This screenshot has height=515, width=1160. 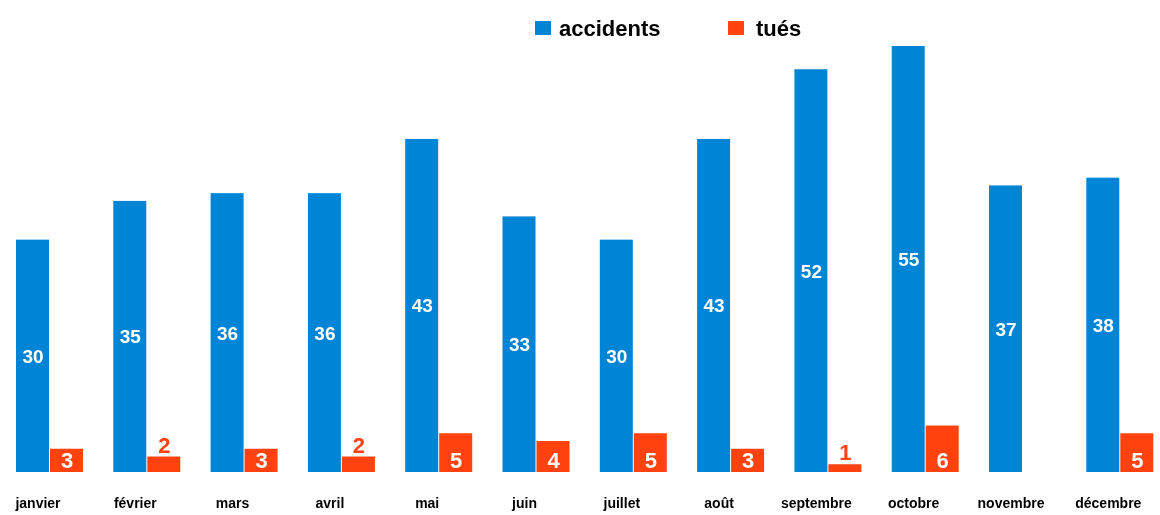 What do you see at coordinates (232, 503) in the screenshot?
I see `x-tick-label: mars` at bounding box center [232, 503].